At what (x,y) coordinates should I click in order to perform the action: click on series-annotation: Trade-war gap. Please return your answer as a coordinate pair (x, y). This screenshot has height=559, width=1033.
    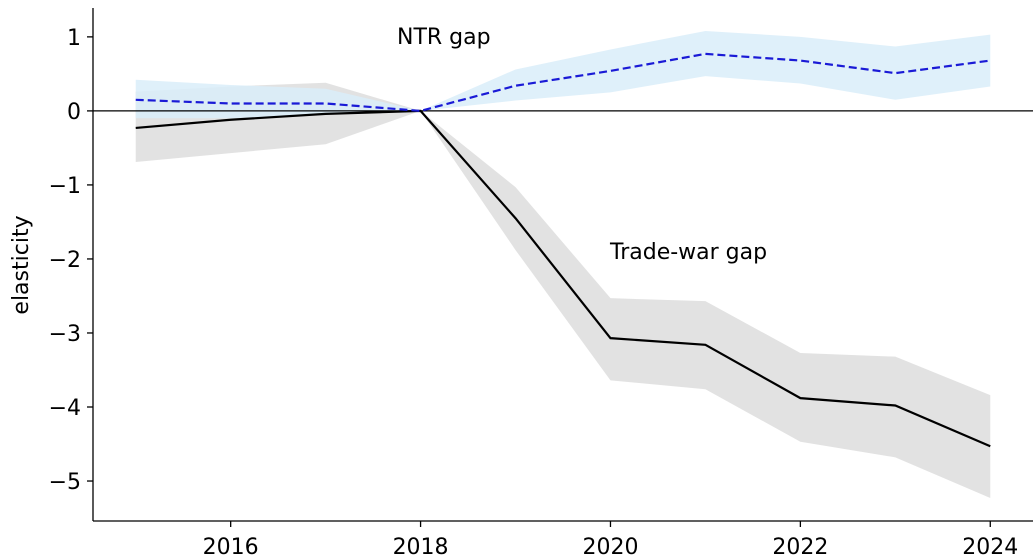
    Looking at the image, I should click on (688, 252).